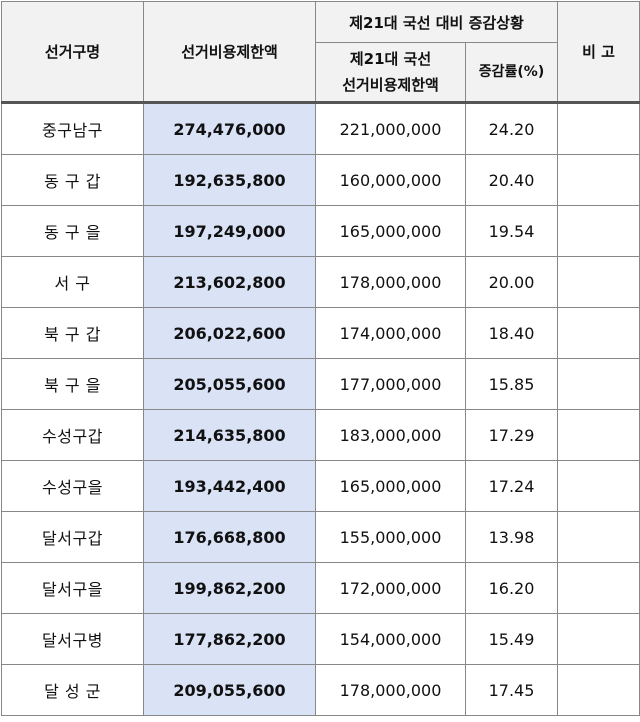 The image size is (640, 722). I want to click on district-cell: 달 성 군, so click(72, 690).